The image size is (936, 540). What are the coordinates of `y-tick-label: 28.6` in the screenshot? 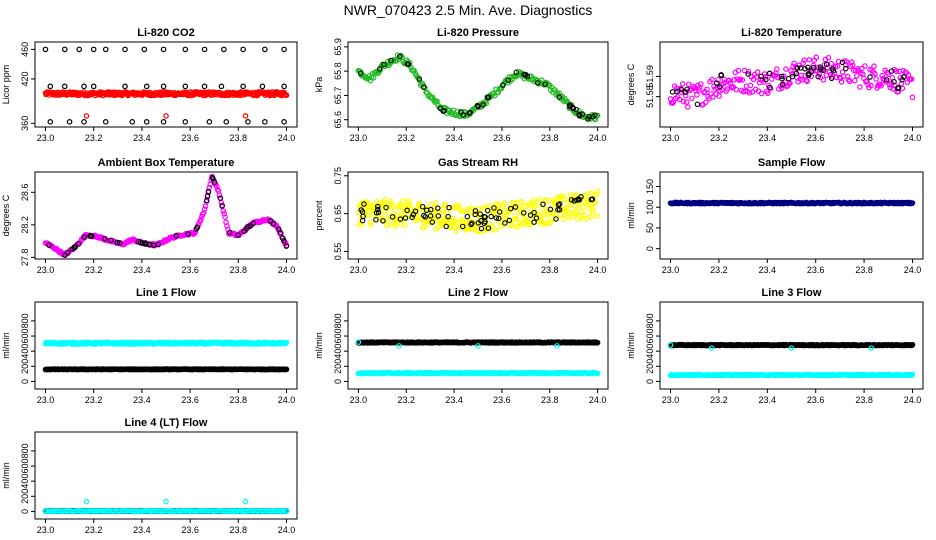 It's located at (25, 193).